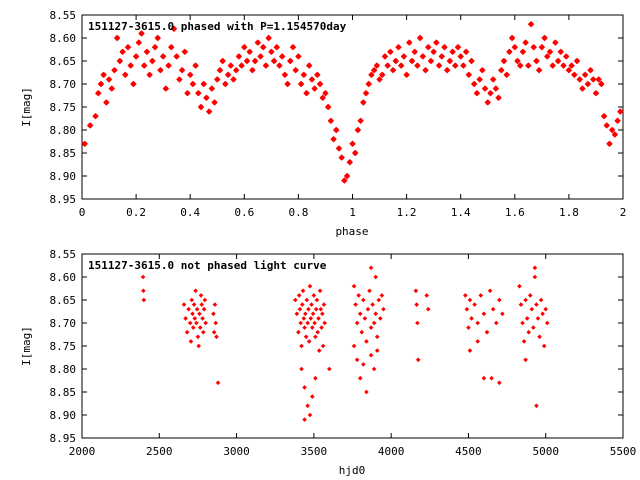 This screenshot has width=640, height=480. What do you see at coordinates (63, 277) in the screenshot?
I see `y-tick-label: 8.60` at bounding box center [63, 277].